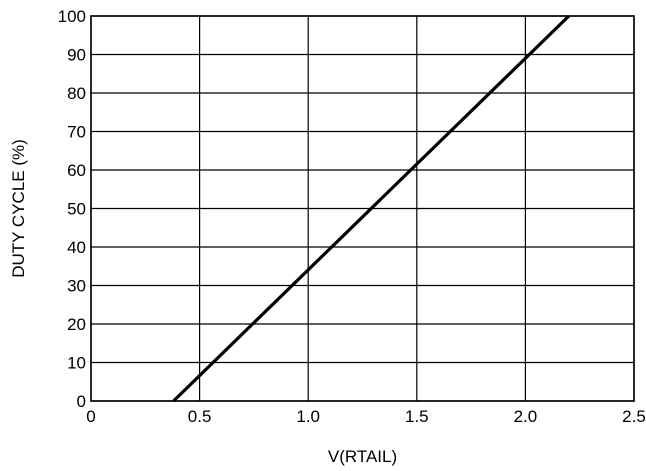 The image size is (646, 471). What do you see at coordinates (417, 416) in the screenshot?
I see `x-tick-label: 1.5` at bounding box center [417, 416].